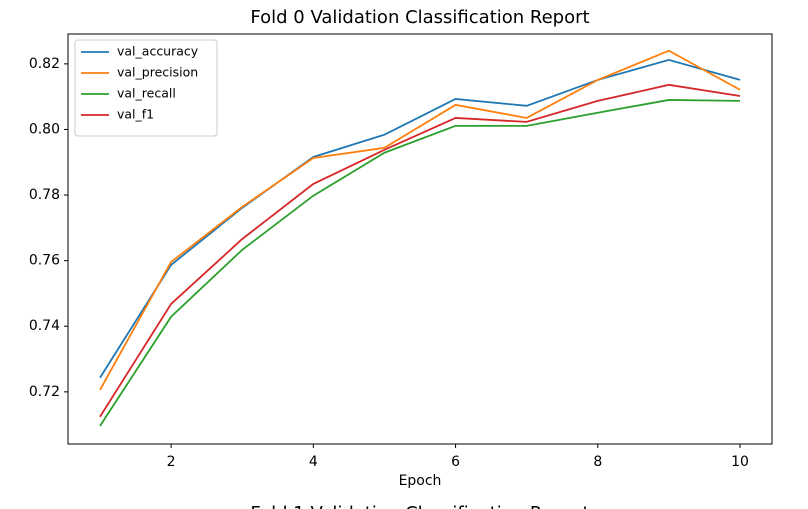 The height and width of the screenshot is (509, 808). I want to click on legend-label: val_f1, so click(135, 114).